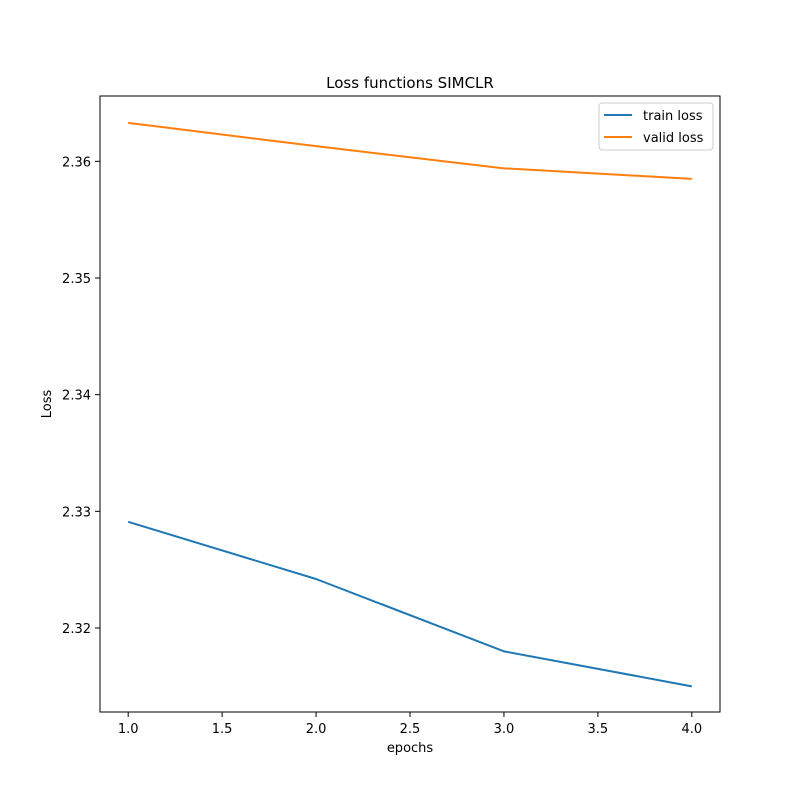 This screenshot has width=800, height=800. What do you see at coordinates (47, 404) in the screenshot?
I see `y-axis-label: Loss` at bounding box center [47, 404].